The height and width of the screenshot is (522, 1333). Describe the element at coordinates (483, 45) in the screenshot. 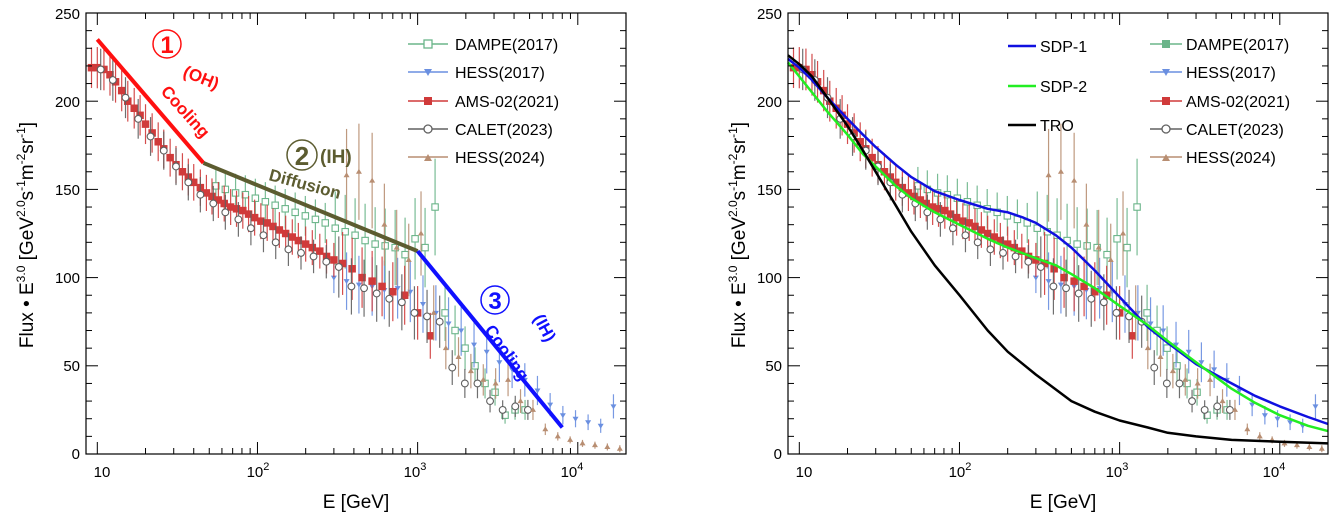

I see `left-legend-dampe: DAMPE(2017)` at that location.